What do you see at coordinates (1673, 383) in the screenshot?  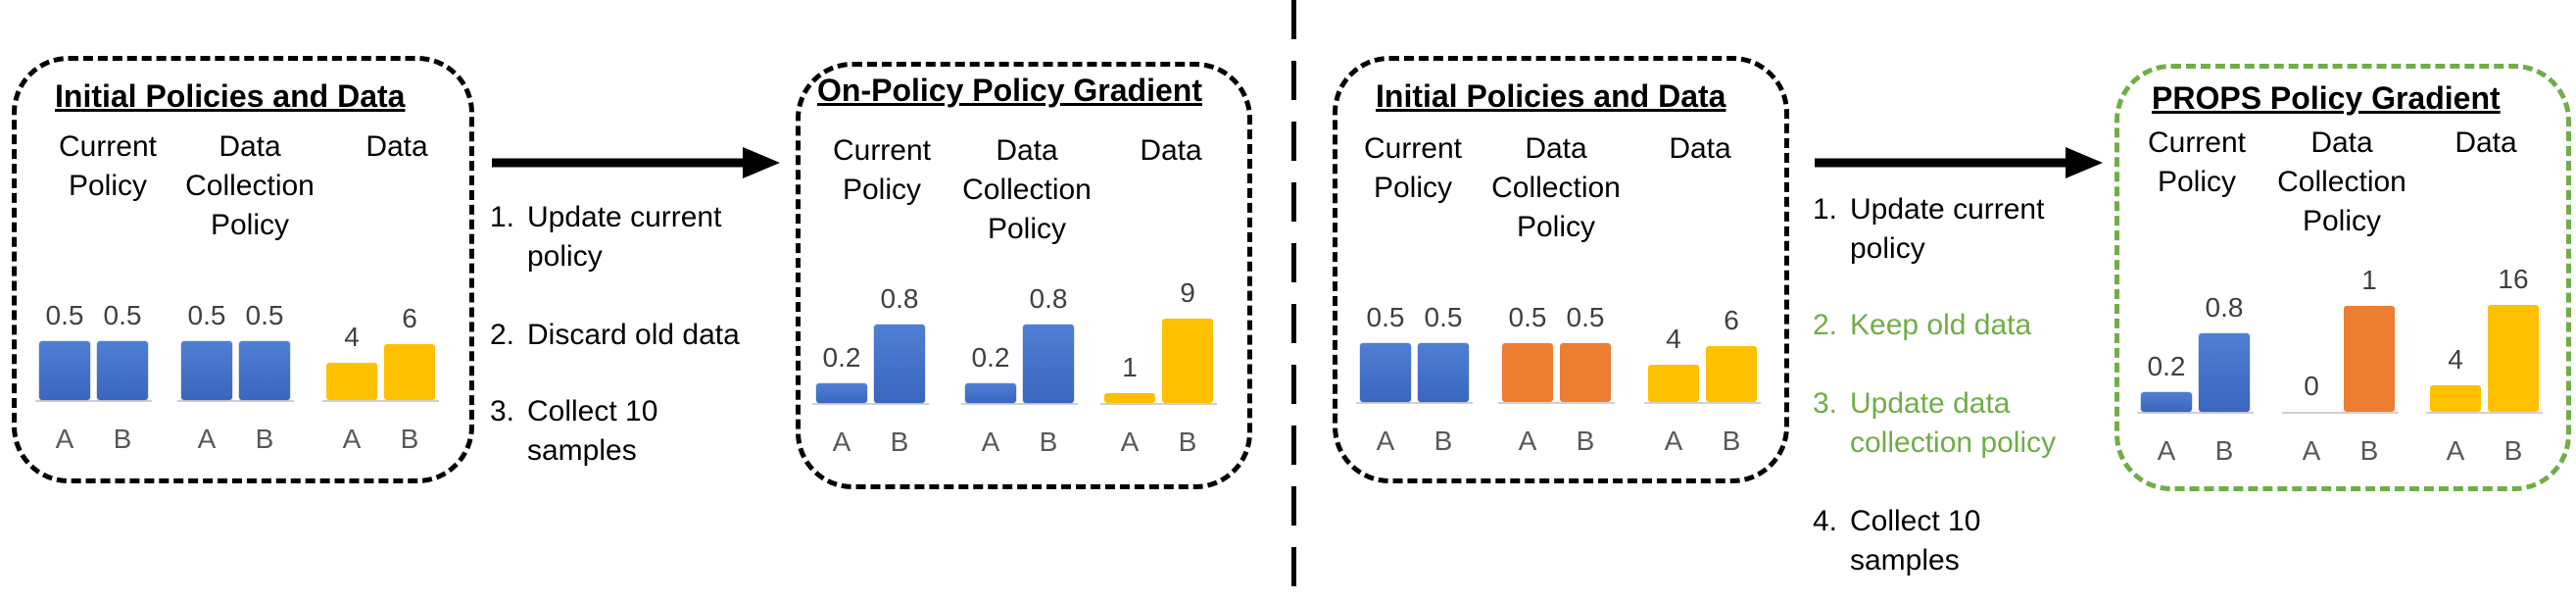 I see `bar-right-initial-data-a` at bounding box center [1673, 383].